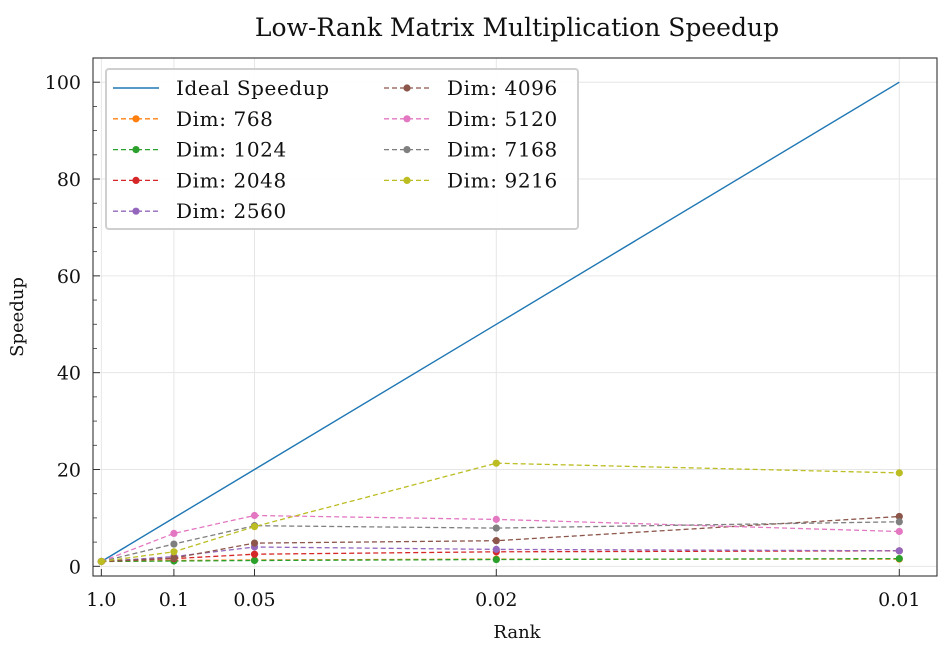 The image size is (947, 646). What do you see at coordinates (231, 150) in the screenshot?
I see `legend-label: Dim: 1024` at bounding box center [231, 150].